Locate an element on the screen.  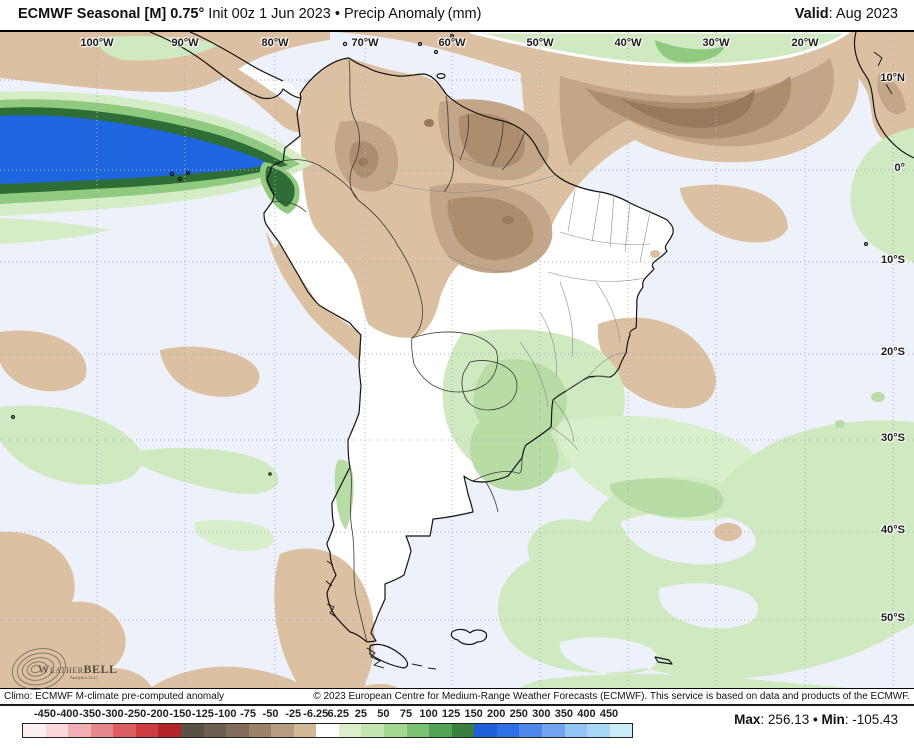
lat-label: 10°N is located at coordinates (892, 78).